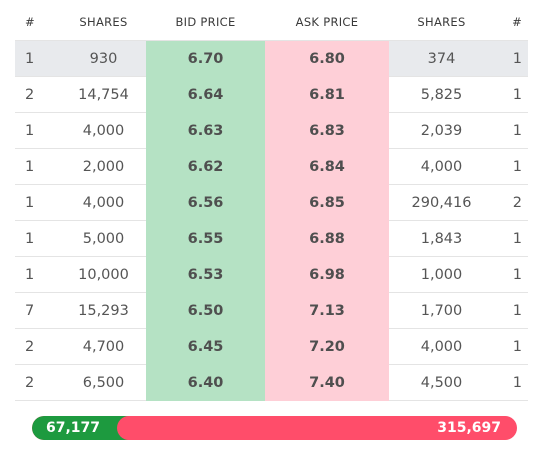  Describe the element at coordinates (327, 310) in the screenshot. I see `ask-price-cell: 7.13` at that location.